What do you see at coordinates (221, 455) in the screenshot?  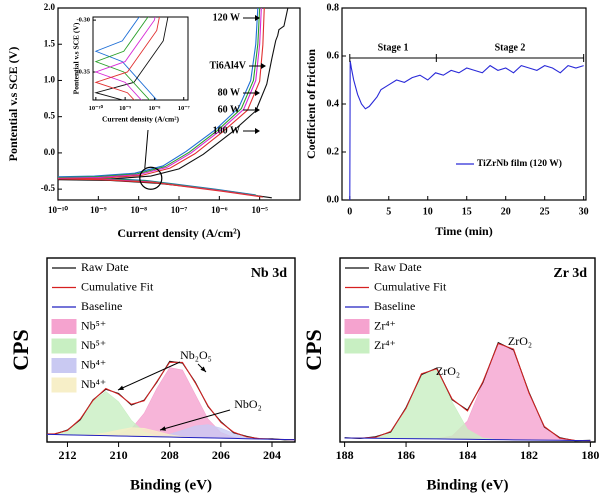 I see `x-tick-label: 206` at bounding box center [221, 455].